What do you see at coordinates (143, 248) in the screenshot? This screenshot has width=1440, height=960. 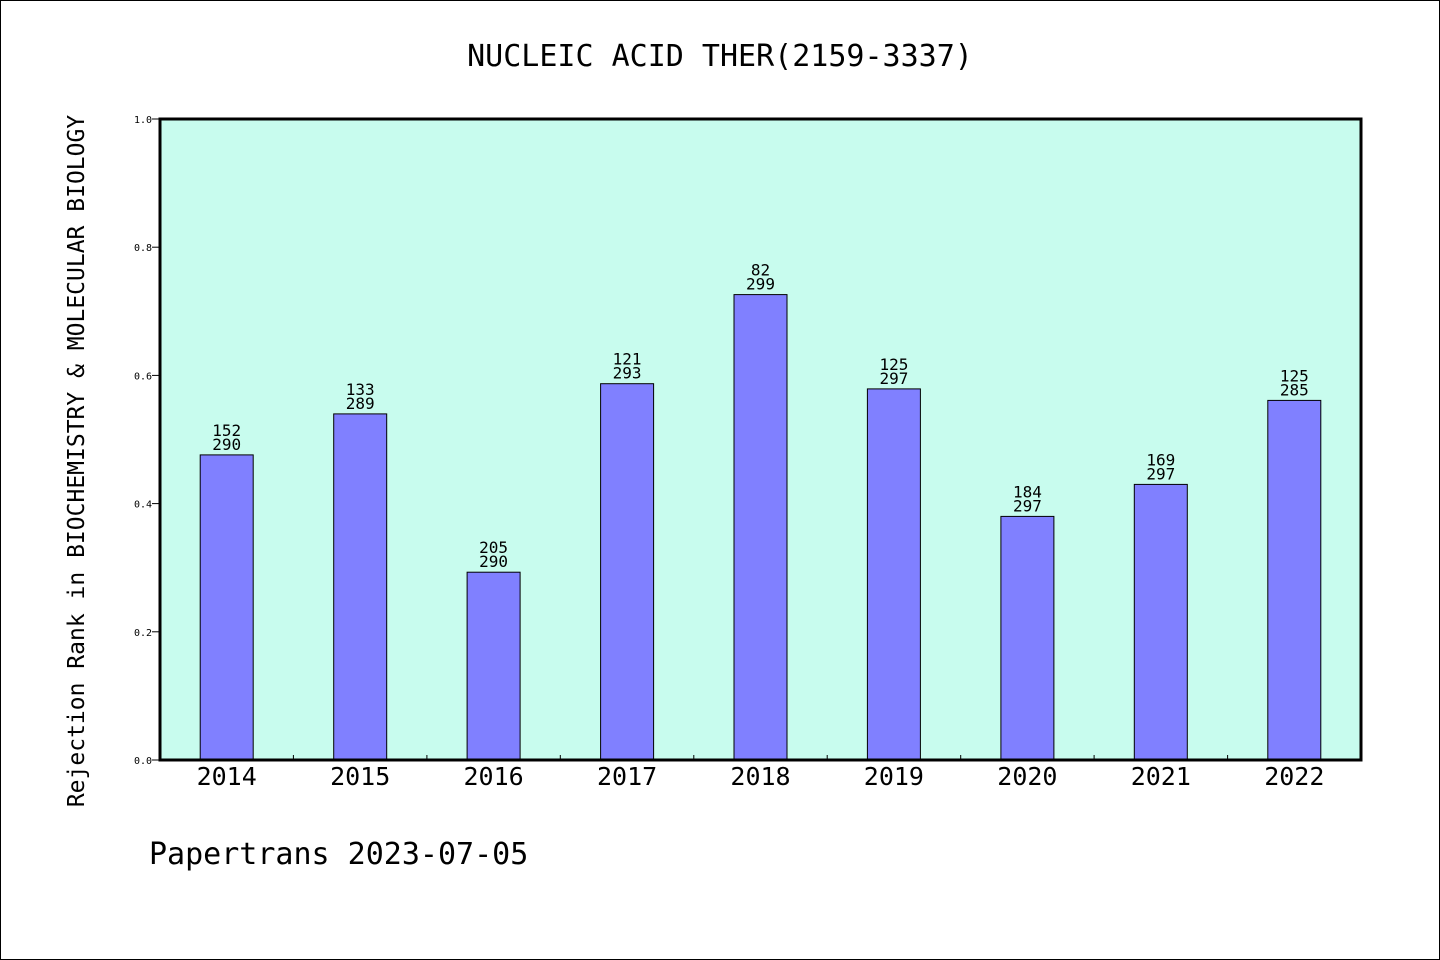 I see `y-tick-label: 0.8` at bounding box center [143, 248].